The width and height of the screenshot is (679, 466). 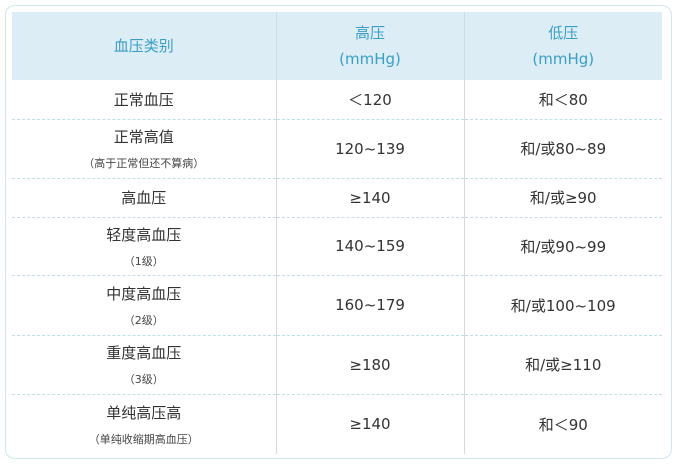 What do you see at coordinates (369, 33) in the screenshot?
I see `header-title: 高压` at bounding box center [369, 33].